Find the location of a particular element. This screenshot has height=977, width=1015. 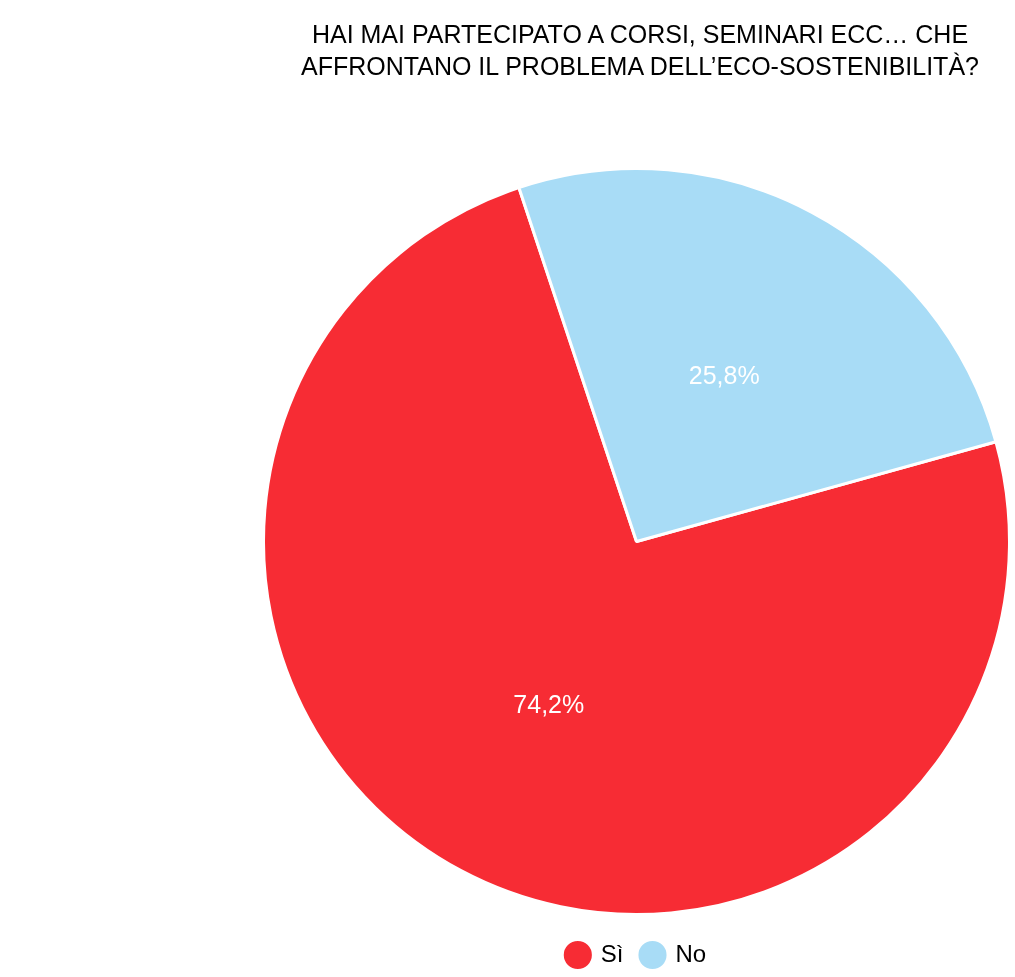

data-label: 25,8% is located at coordinates (724, 374).